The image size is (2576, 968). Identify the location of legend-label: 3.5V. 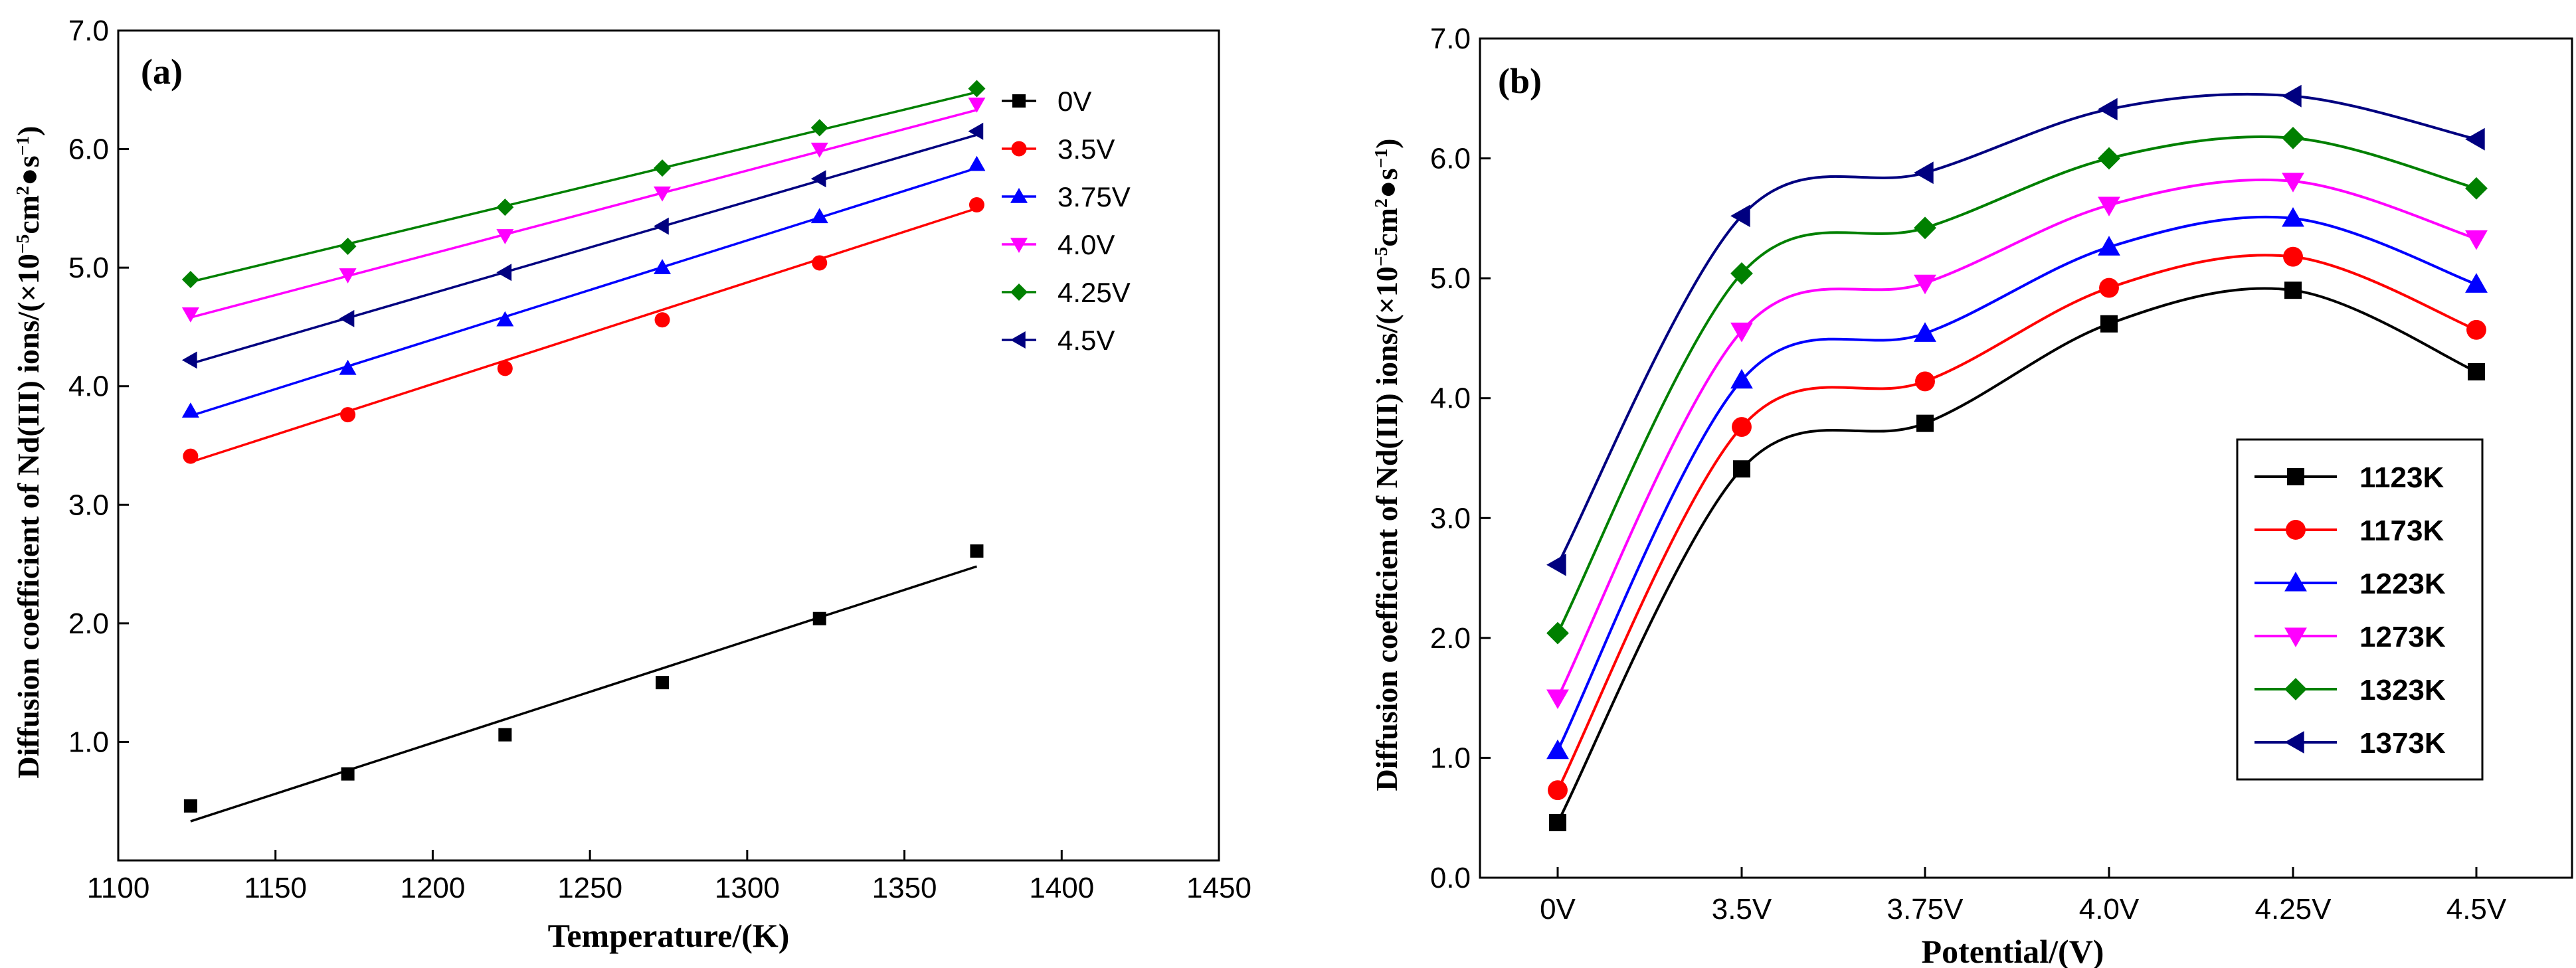
(1086, 149).